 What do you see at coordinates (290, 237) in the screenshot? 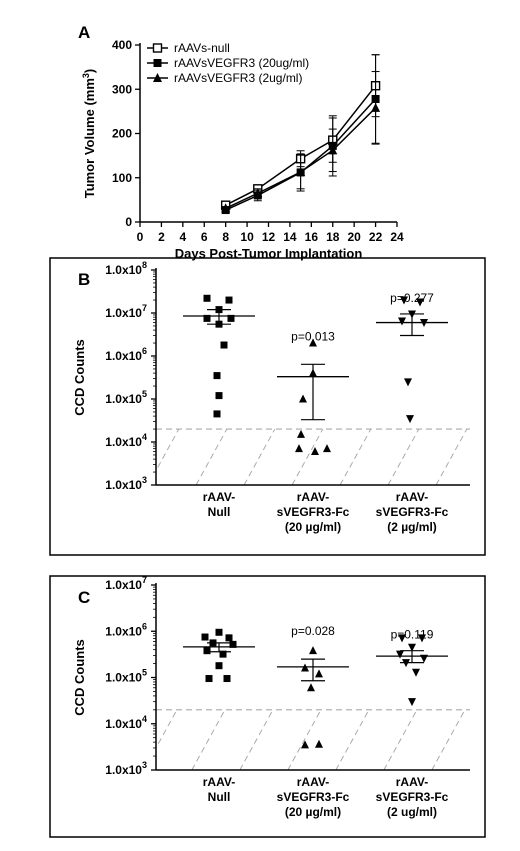
I see `panel-a-x-tick-label: 14` at bounding box center [290, 237].